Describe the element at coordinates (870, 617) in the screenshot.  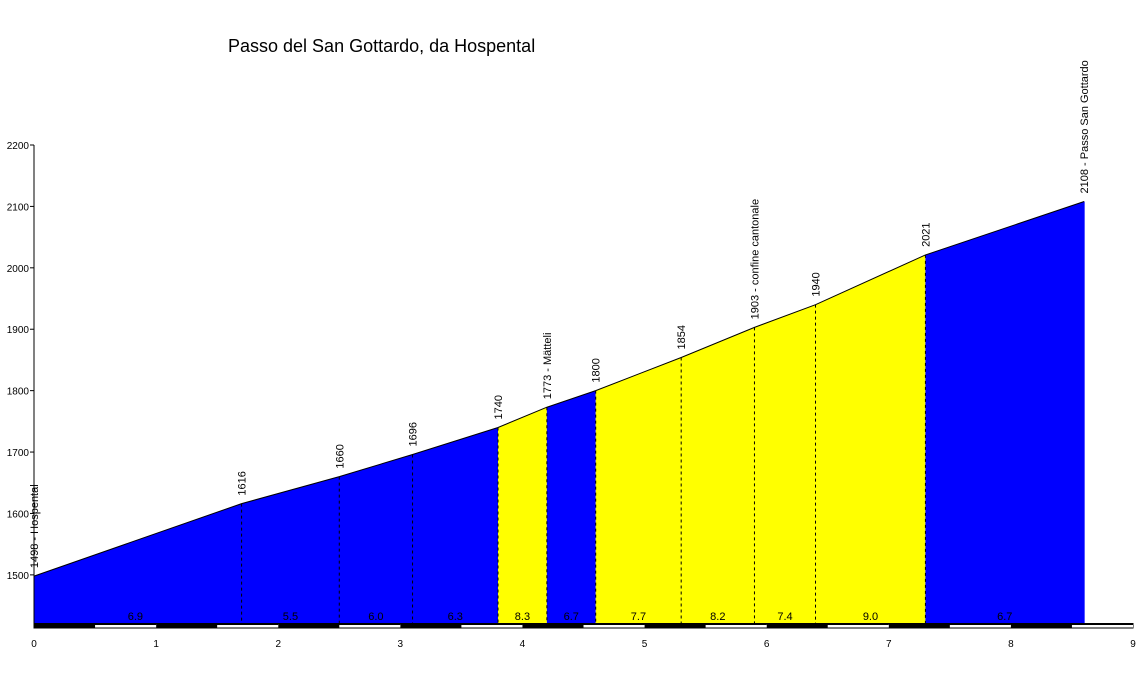
I see `gradient-label: 9.0` at that location.